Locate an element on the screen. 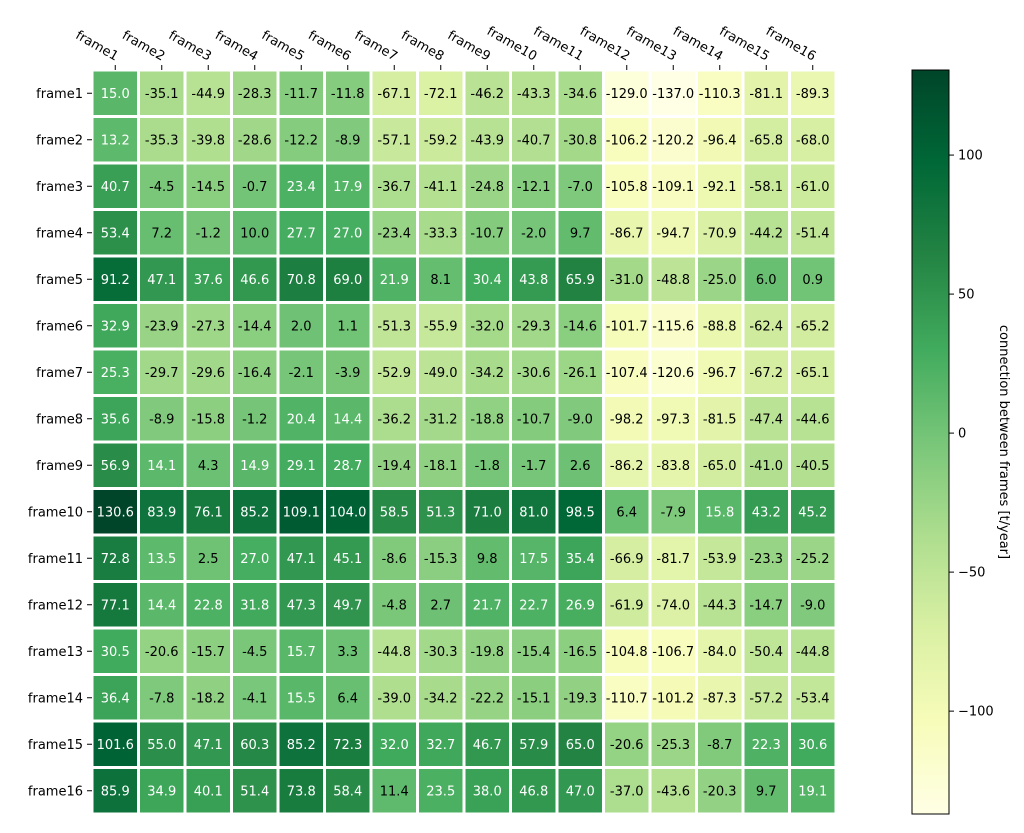 The height and width of the screenshot is (833, 1024). heatmap-cell-value: 21.7 is located at coordinates (487, 605).